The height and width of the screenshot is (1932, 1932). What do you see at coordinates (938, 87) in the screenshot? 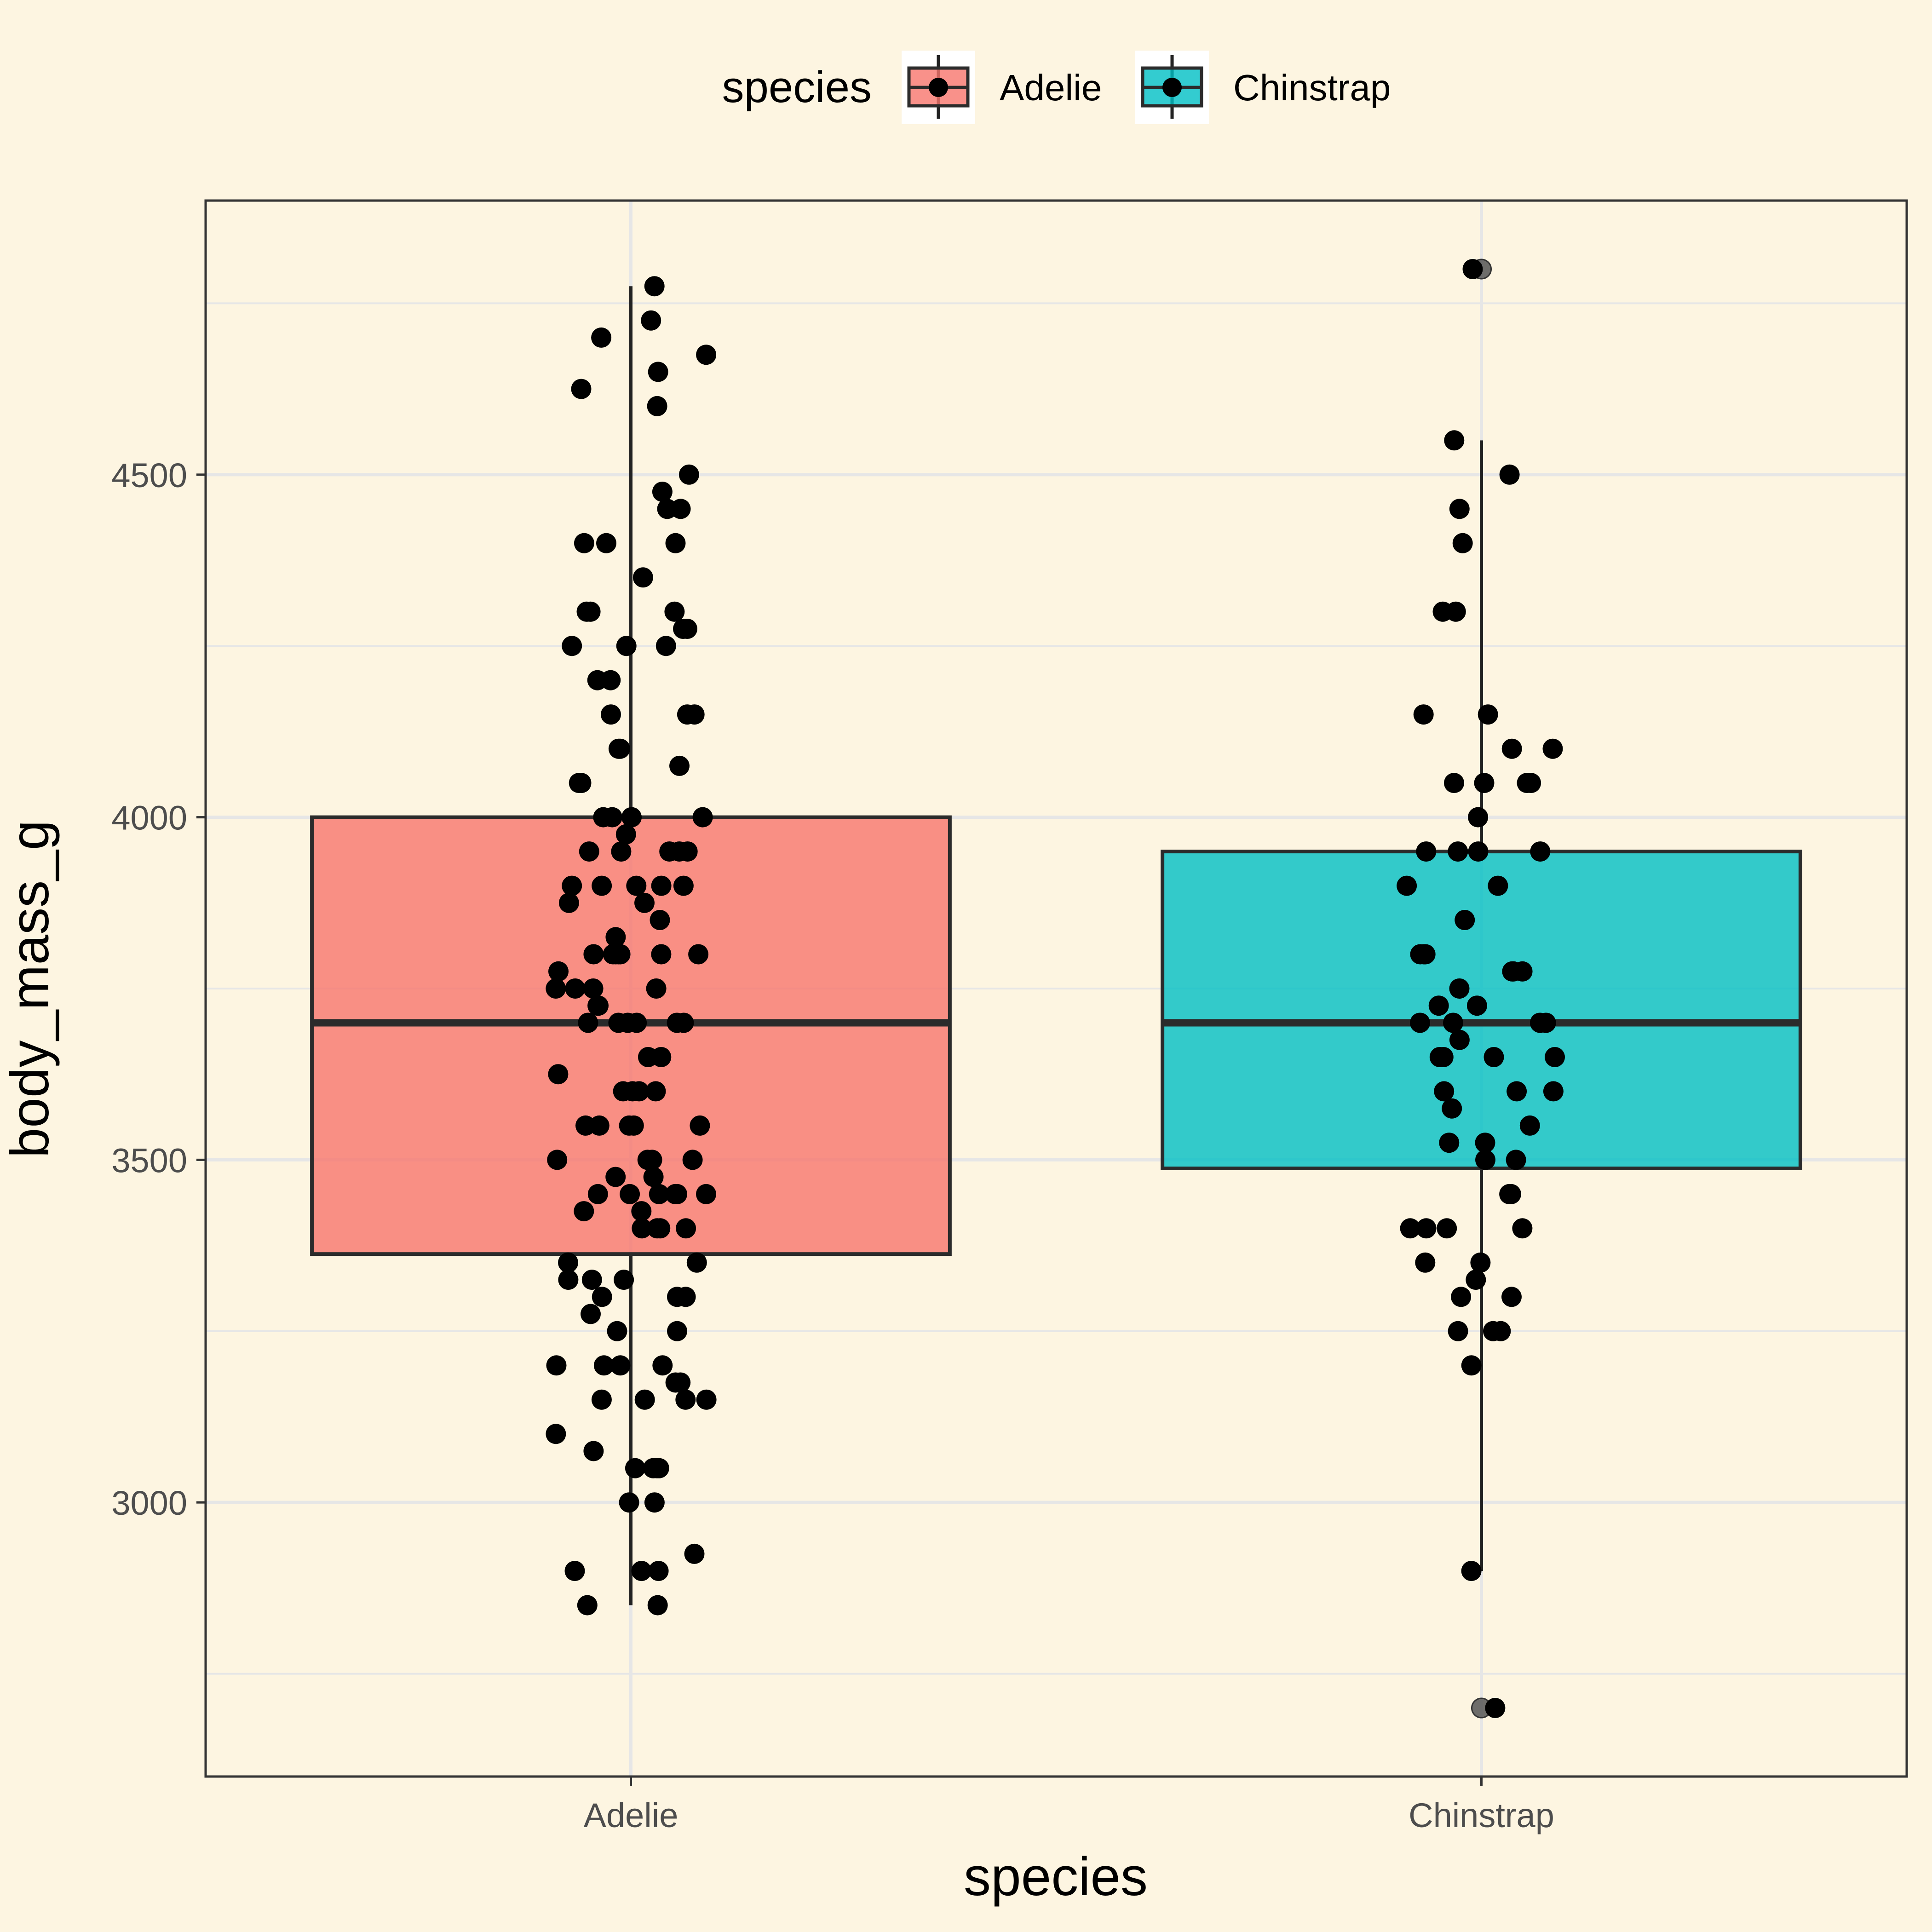
I see `legend-key-point` at bounding box center [938, 87].